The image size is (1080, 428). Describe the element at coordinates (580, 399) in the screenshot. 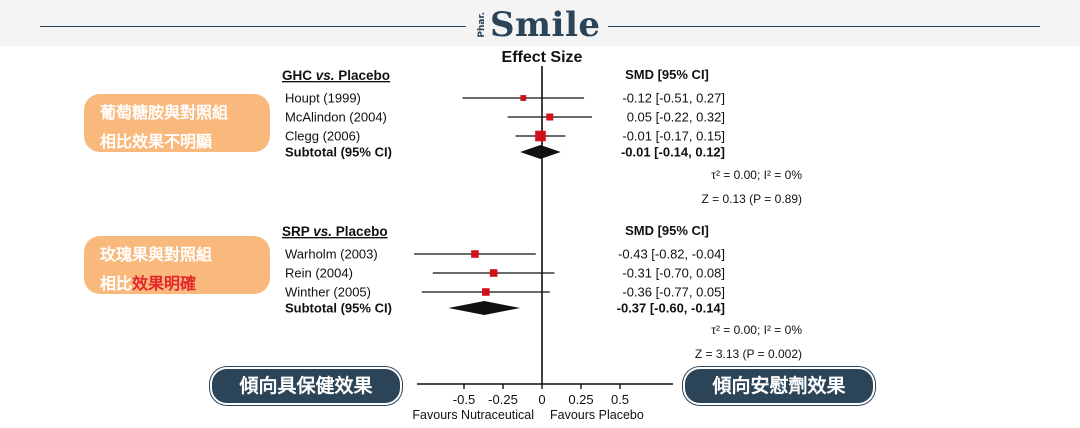

I see `x-tick-label: 0.25` at that location.